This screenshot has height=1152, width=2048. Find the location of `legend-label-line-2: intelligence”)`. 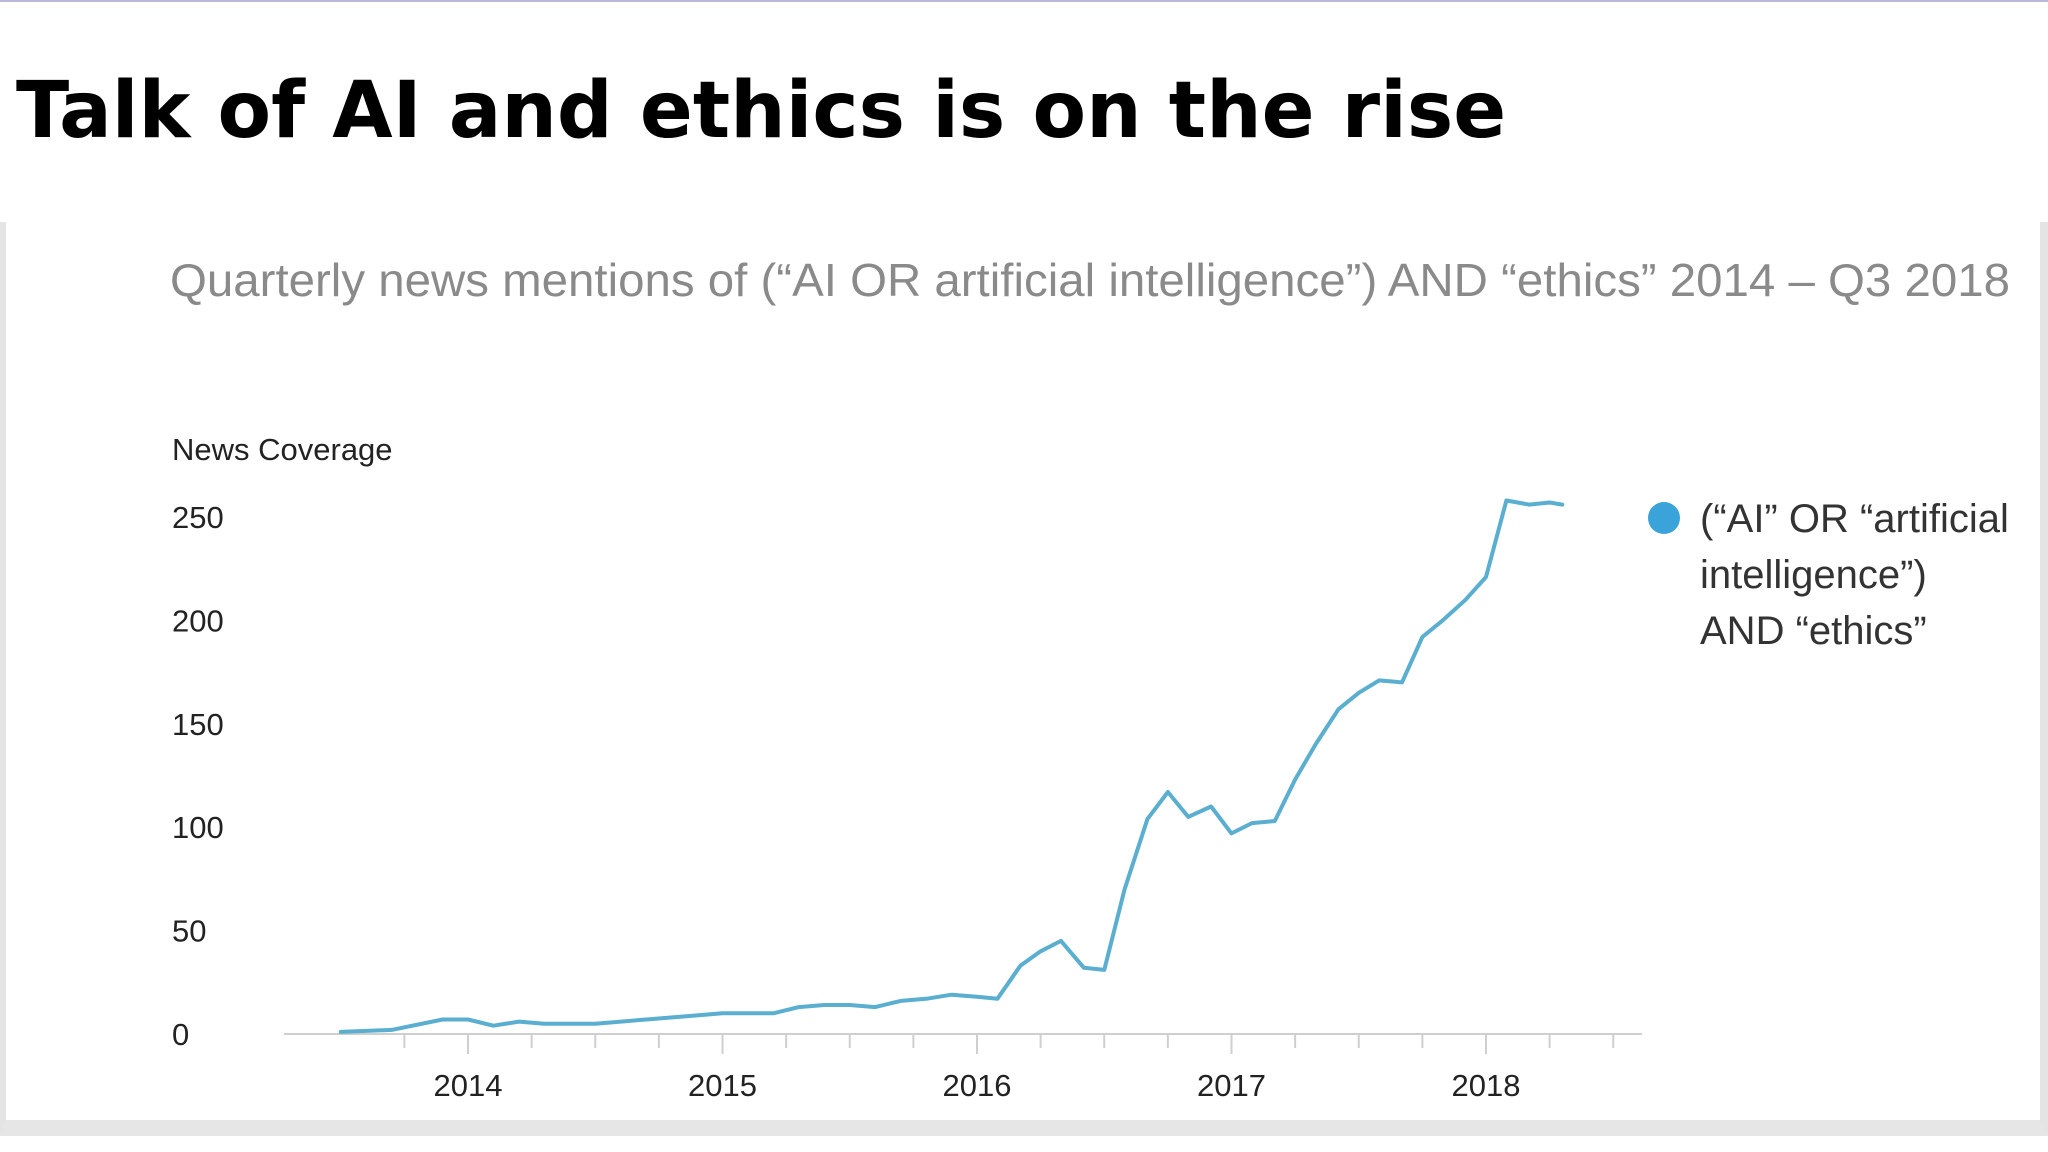

legend-label-line-2: intelligence”) is located at coordinates (1813, 575).